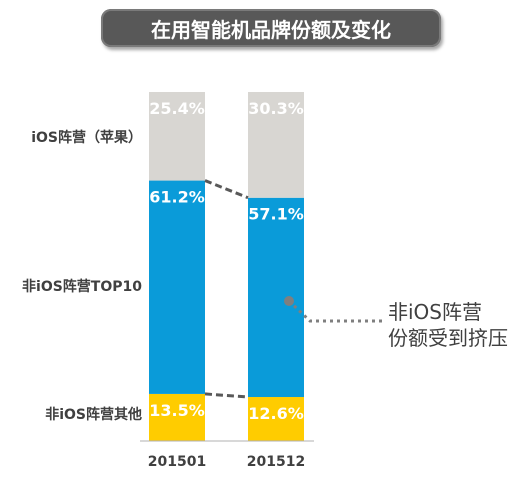 This screenshot has width=521, height=490. I want to click on annotation-pointer-line, so click(335, 311).